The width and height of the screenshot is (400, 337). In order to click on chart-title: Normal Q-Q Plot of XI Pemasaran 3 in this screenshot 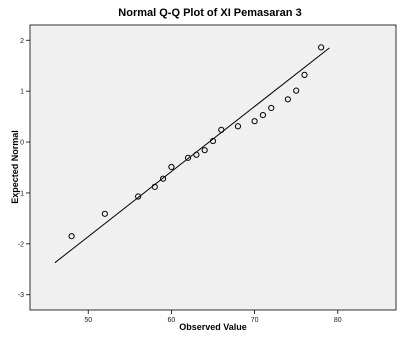, I will do `click(209, 13)`.